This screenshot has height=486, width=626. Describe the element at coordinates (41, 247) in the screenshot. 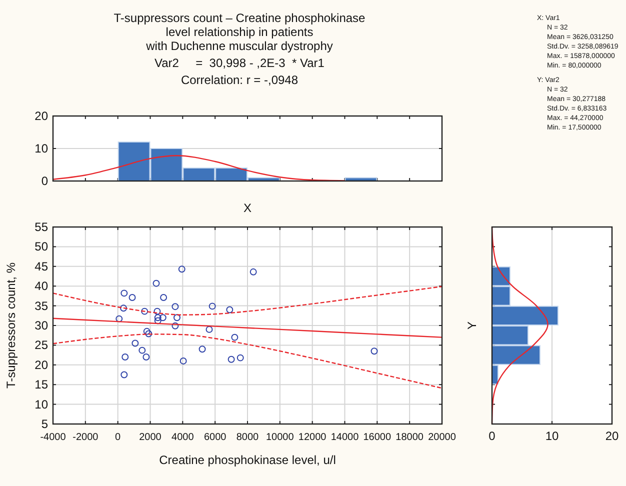

I see `y-tick-label: 50` at that location.